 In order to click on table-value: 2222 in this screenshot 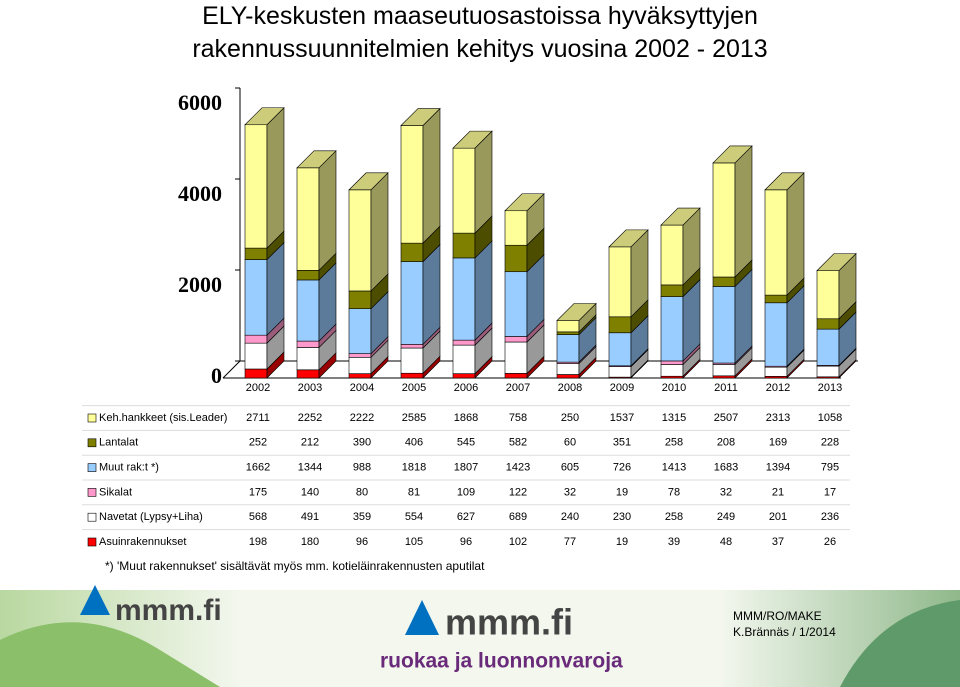, I will do `click(362, 418)`.